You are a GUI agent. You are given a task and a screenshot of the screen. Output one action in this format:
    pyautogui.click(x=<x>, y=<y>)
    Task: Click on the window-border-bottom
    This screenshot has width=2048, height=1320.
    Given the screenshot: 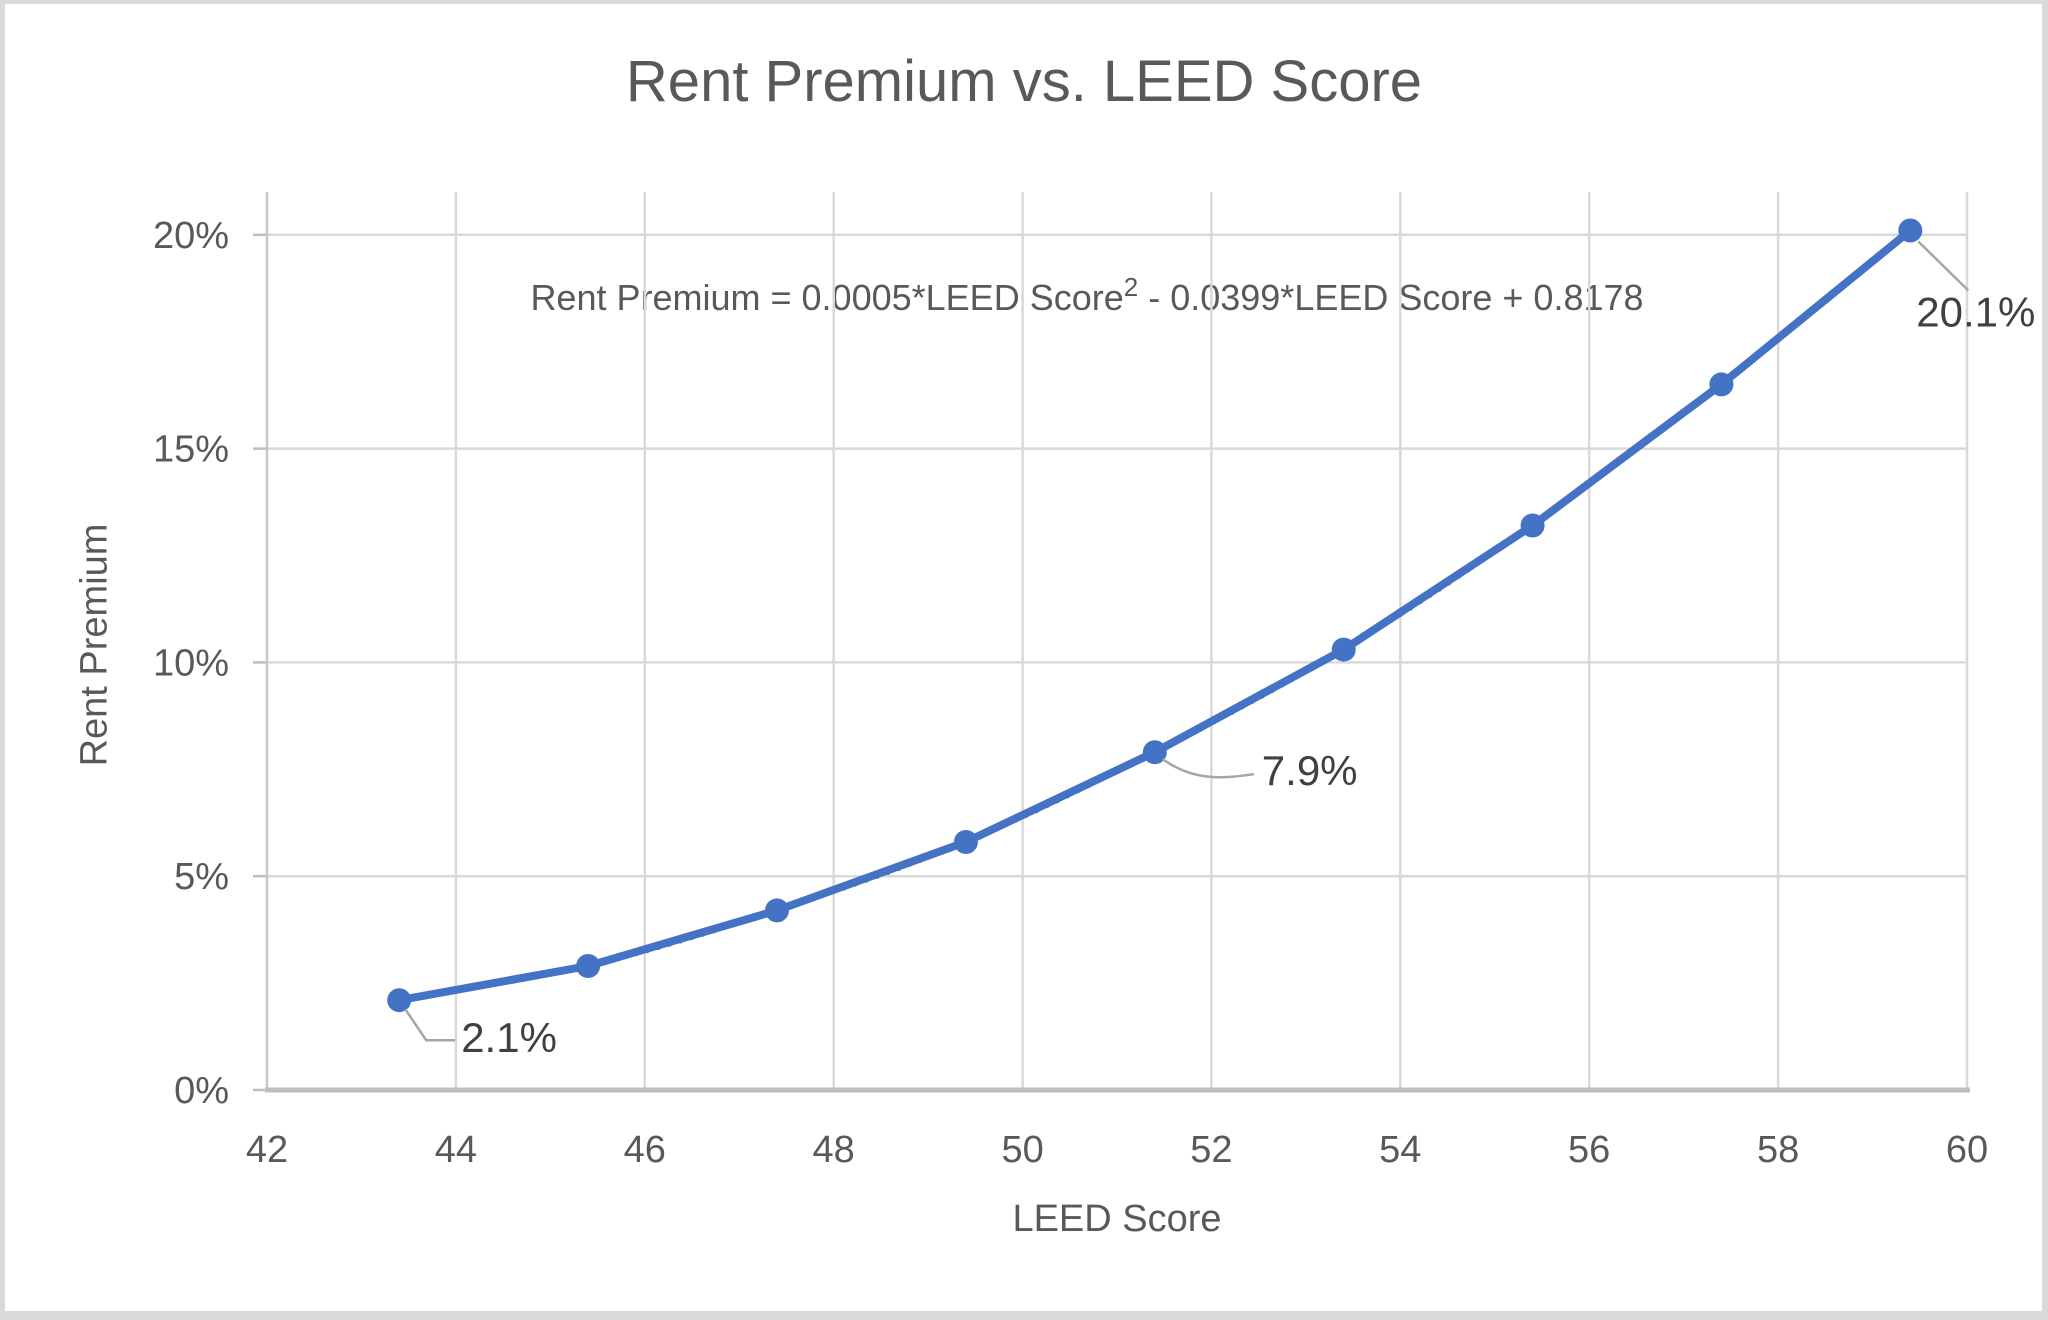 What is the action you would take?
    pyautogui.click(x=1024, y=1315)
    